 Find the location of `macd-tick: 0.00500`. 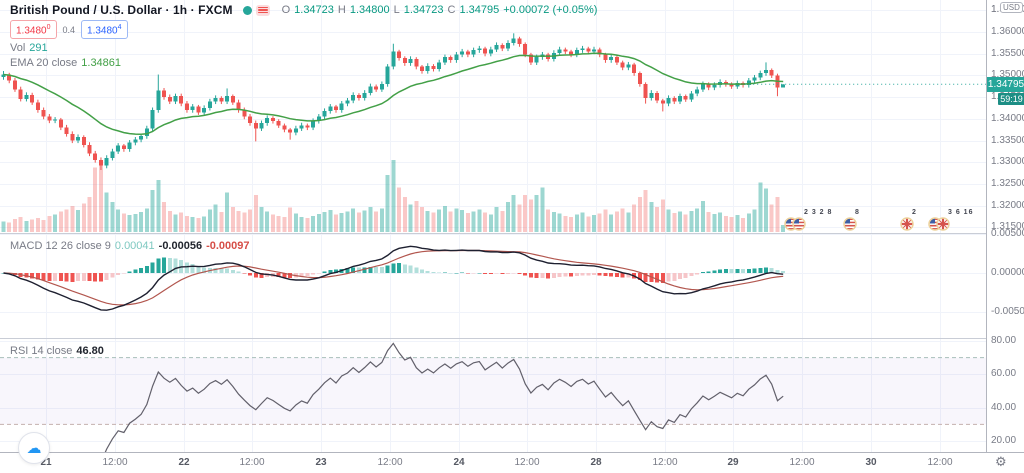

macd-tick: 0.00500 is located at coordinates (1007, 233).